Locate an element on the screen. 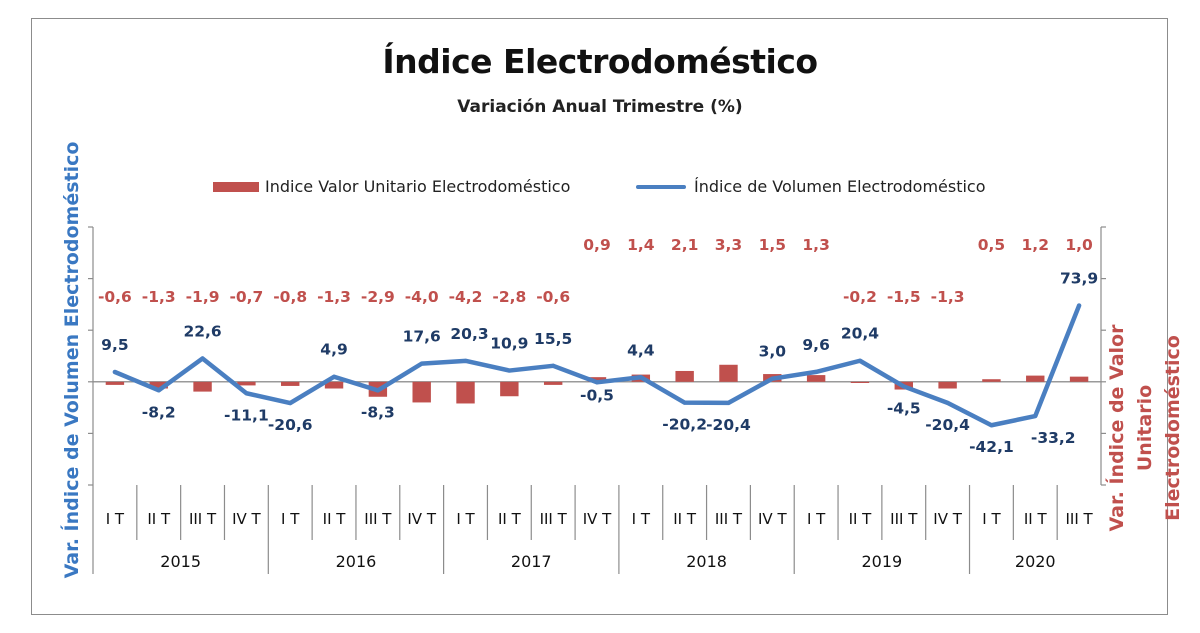 This screenshot has width=1200, height=633. chart-title: Índice Electrodoméstico is located at coordinates (600, 61).